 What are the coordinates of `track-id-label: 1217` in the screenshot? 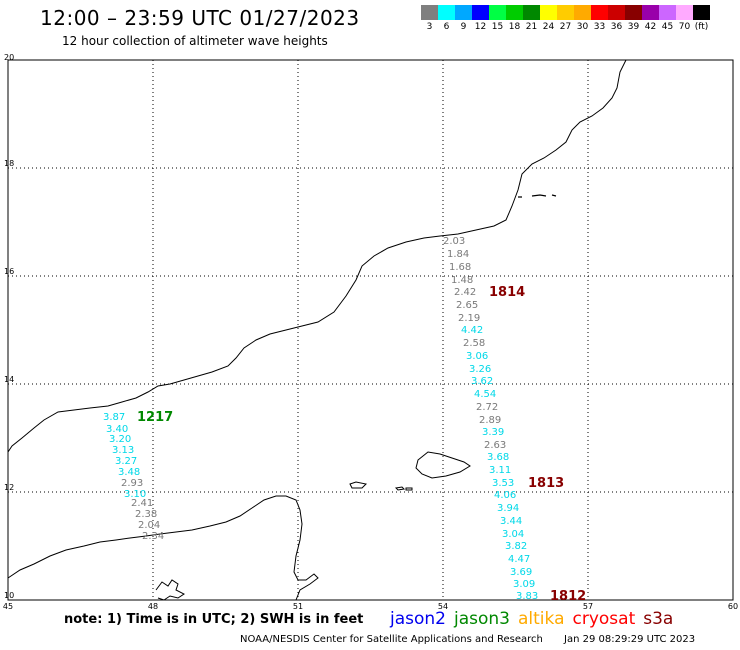 It's located at (155, 417).